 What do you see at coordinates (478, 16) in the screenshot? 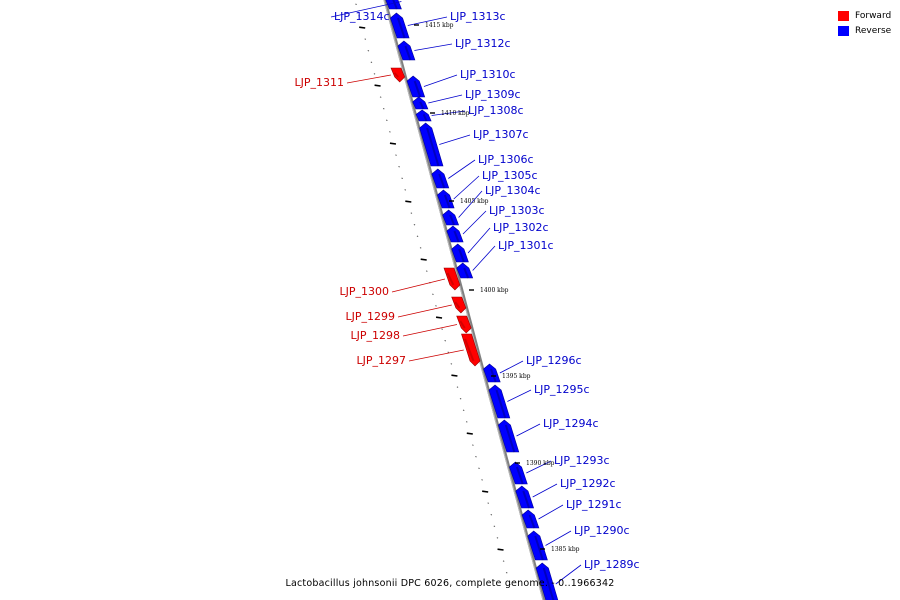
I see `gene-label-ljp-1313c: LJP_1313c` at bounding box center [478, 16].